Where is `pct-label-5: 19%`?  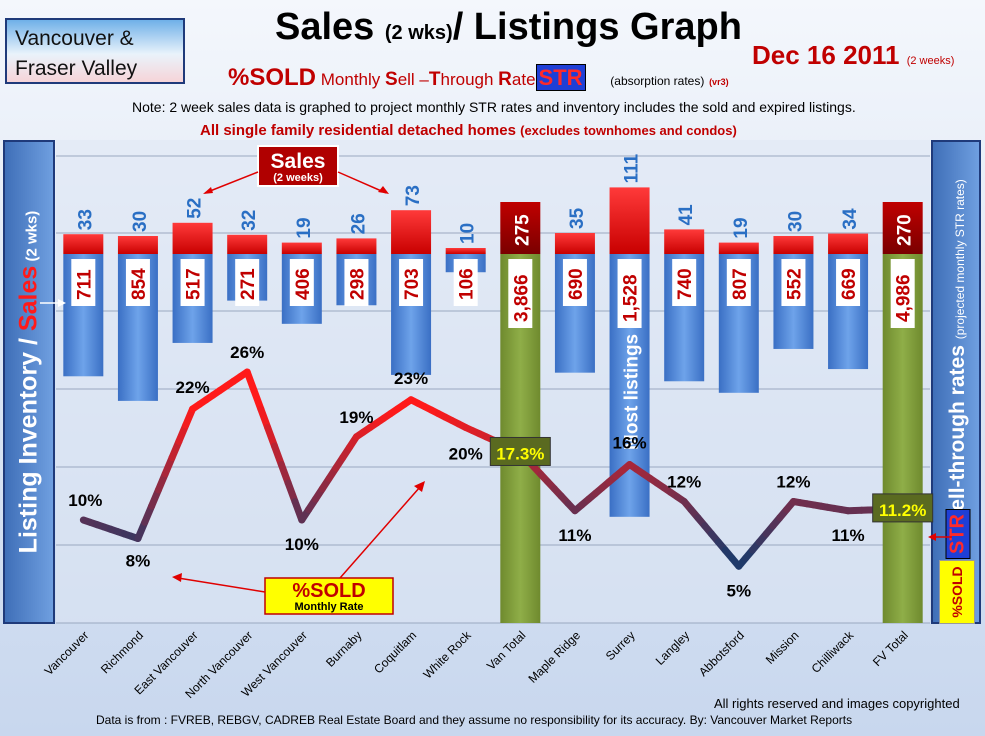 pct-label-5: 19% is located at coordinates (356, 417).